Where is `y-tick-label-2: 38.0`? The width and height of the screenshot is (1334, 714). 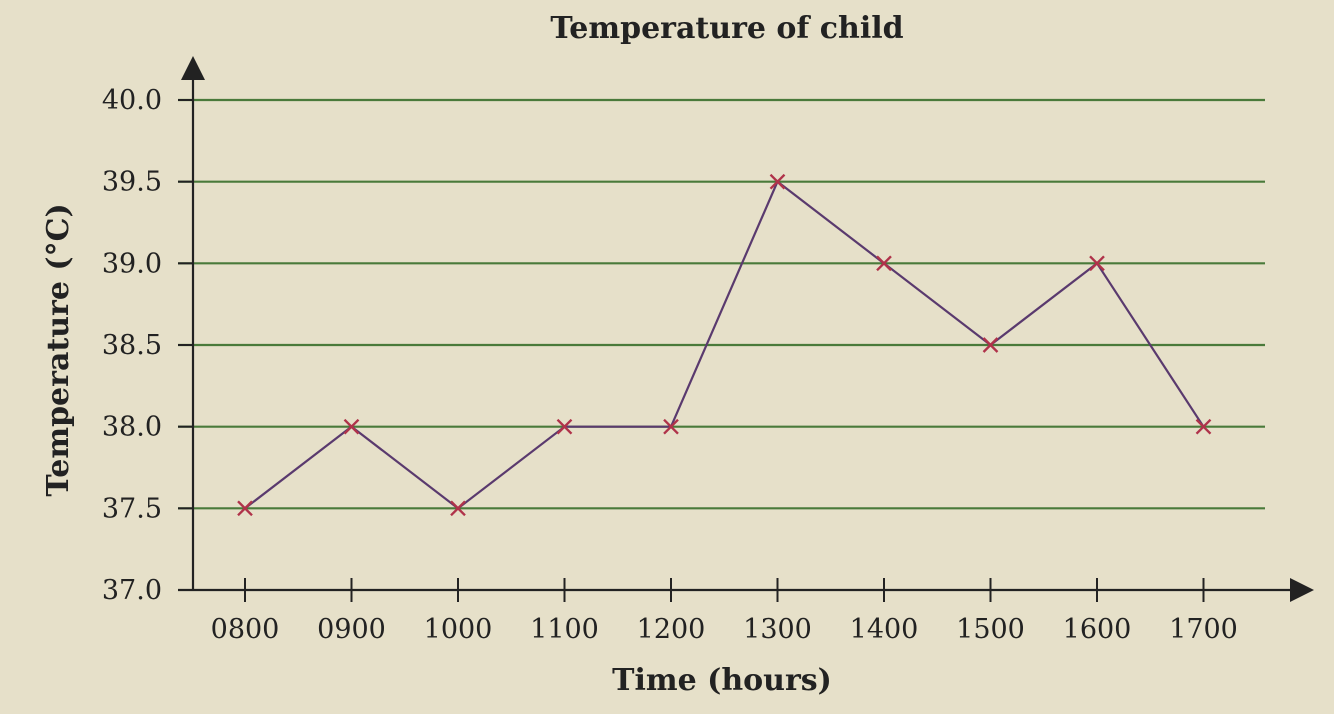 y-tick-label-2: 38.0 is located at coordinates (132, 427).